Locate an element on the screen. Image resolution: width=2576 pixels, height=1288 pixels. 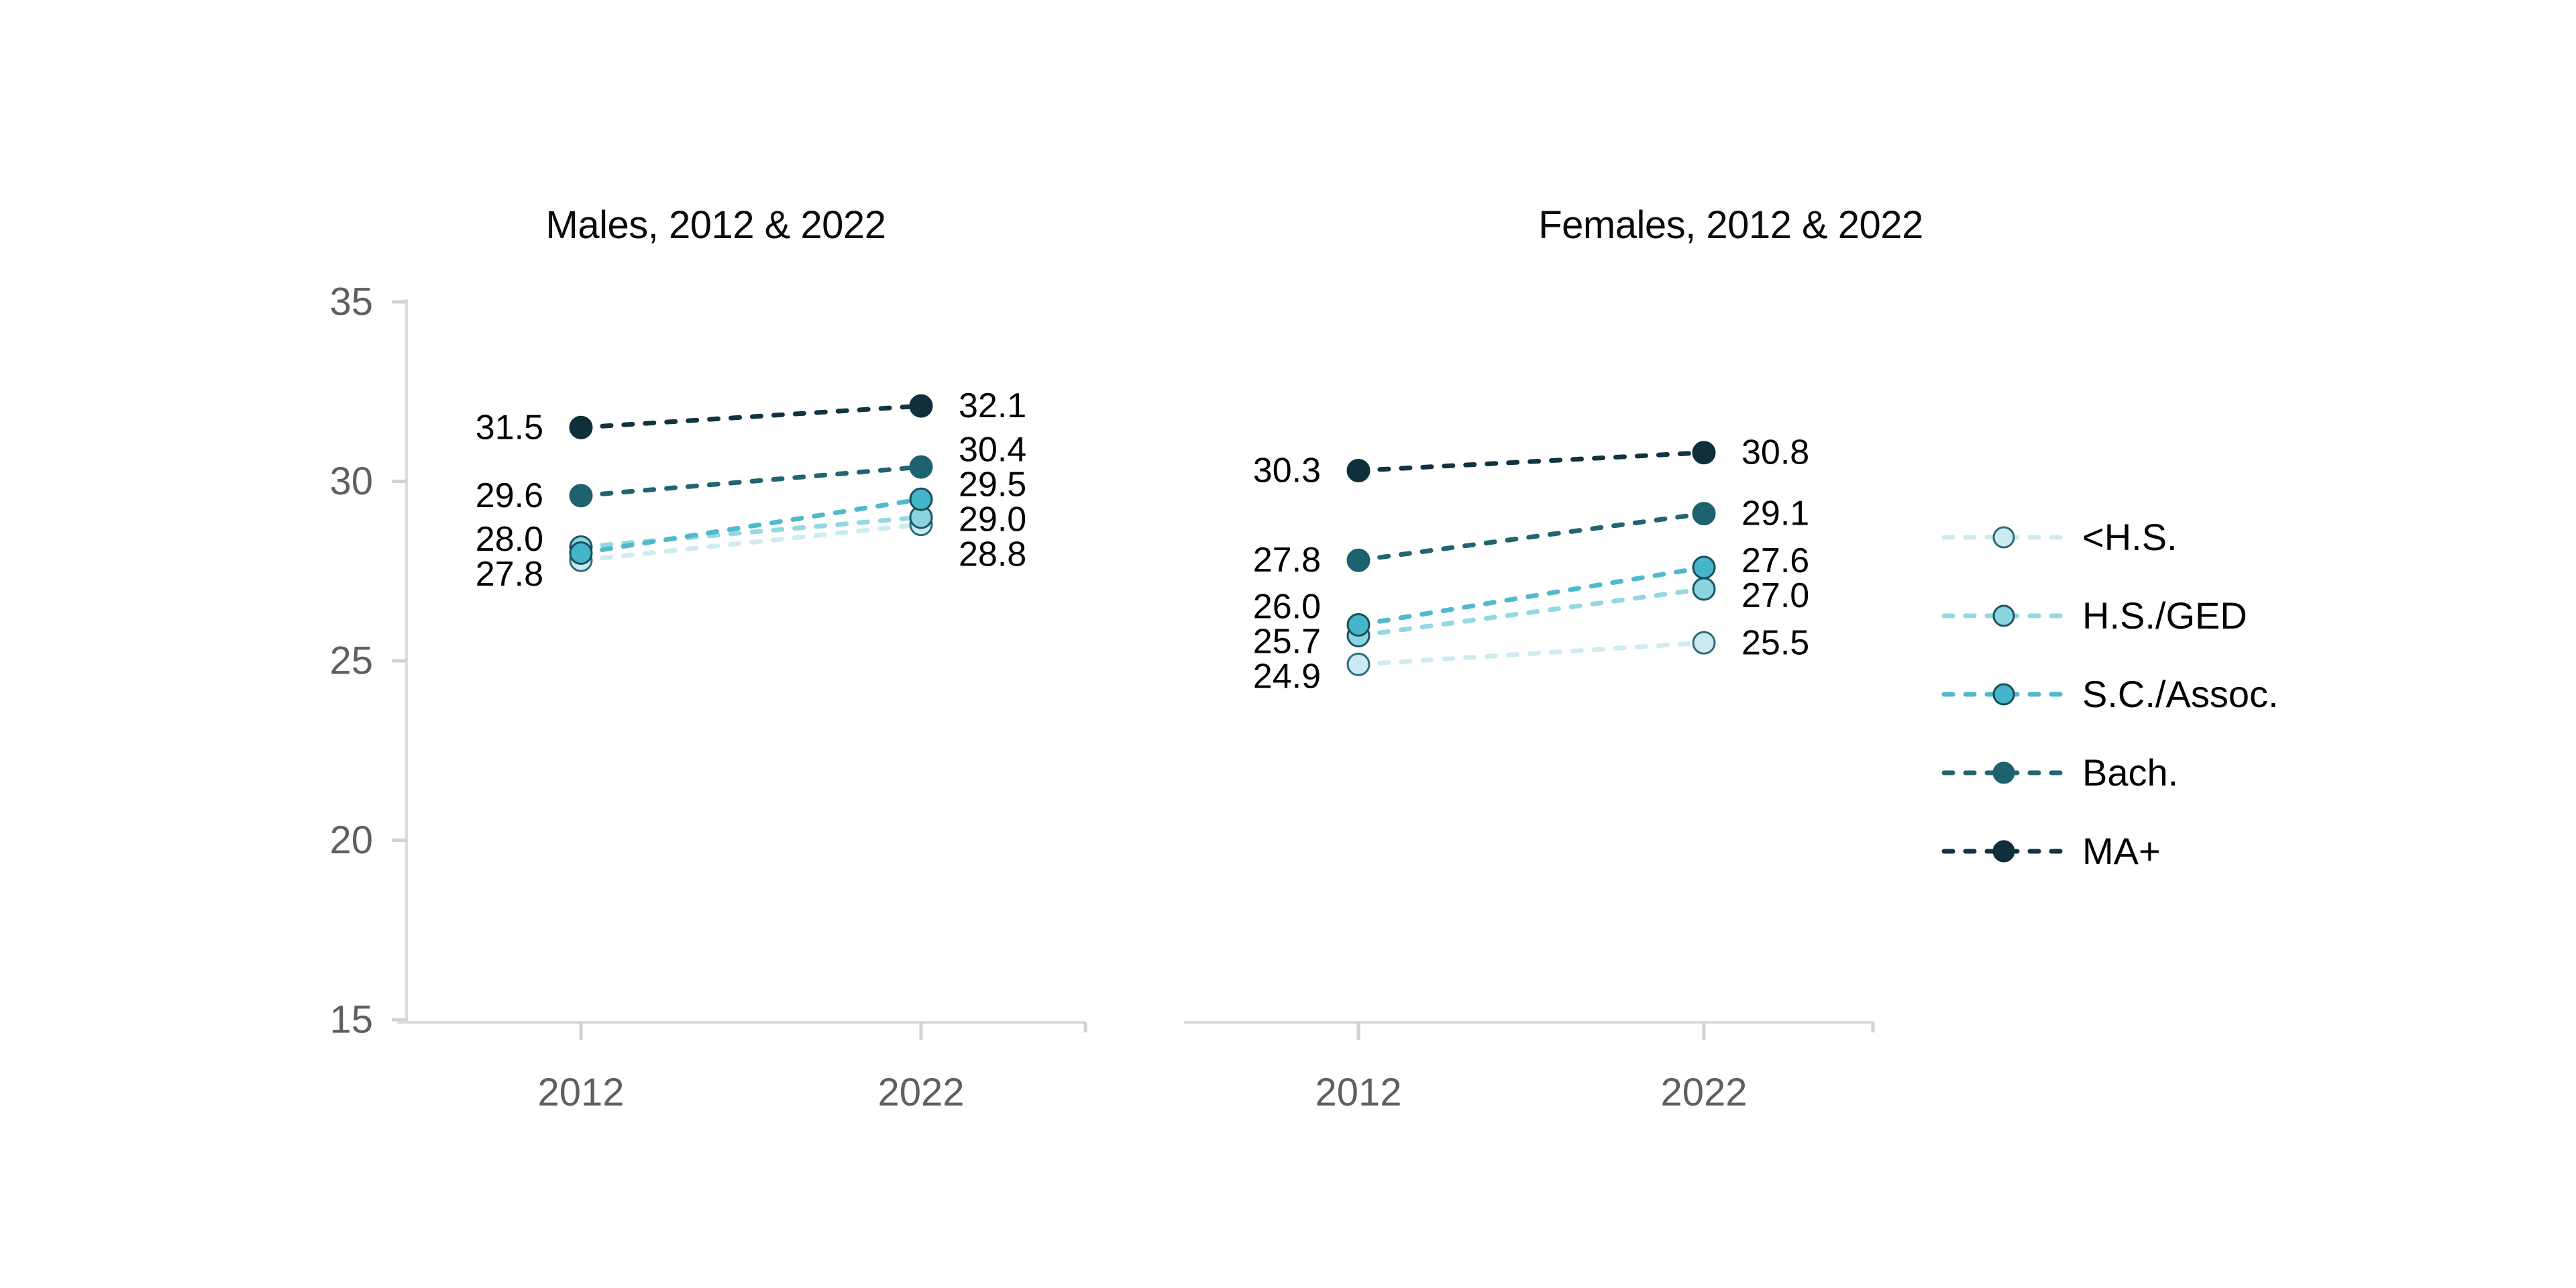
value-label: 29.5 is located at coordinates (992, 484).